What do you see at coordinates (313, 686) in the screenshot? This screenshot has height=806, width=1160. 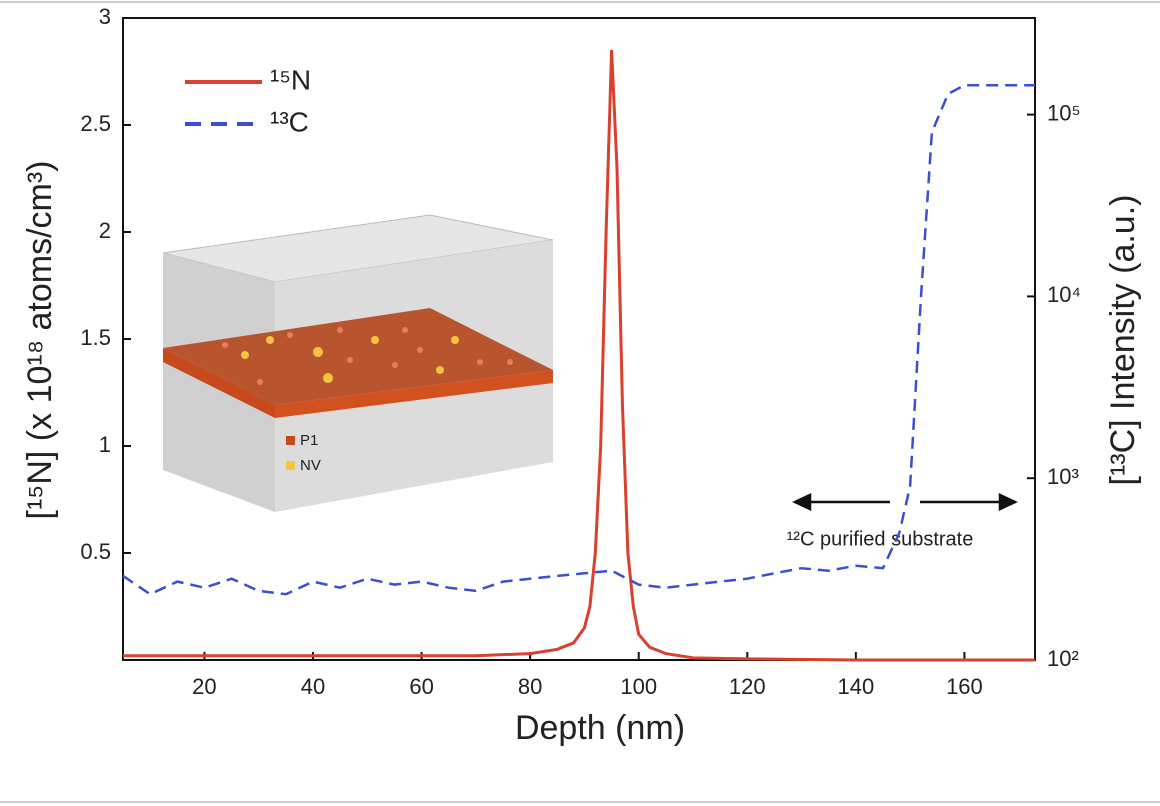 I see `x-tick-label: 40` at bounding box center [313, 686].